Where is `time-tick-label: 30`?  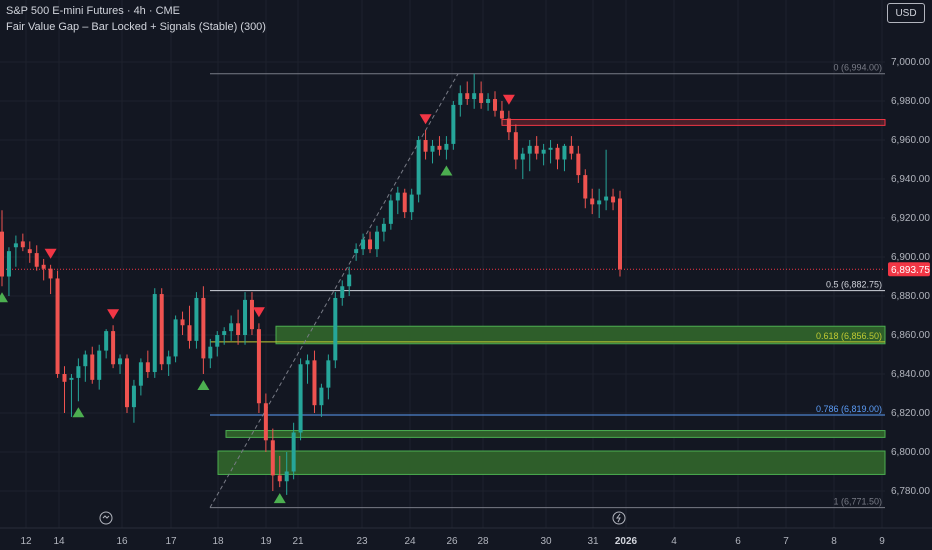
time-tick-label: 30 is located at coordinates (546, 541).